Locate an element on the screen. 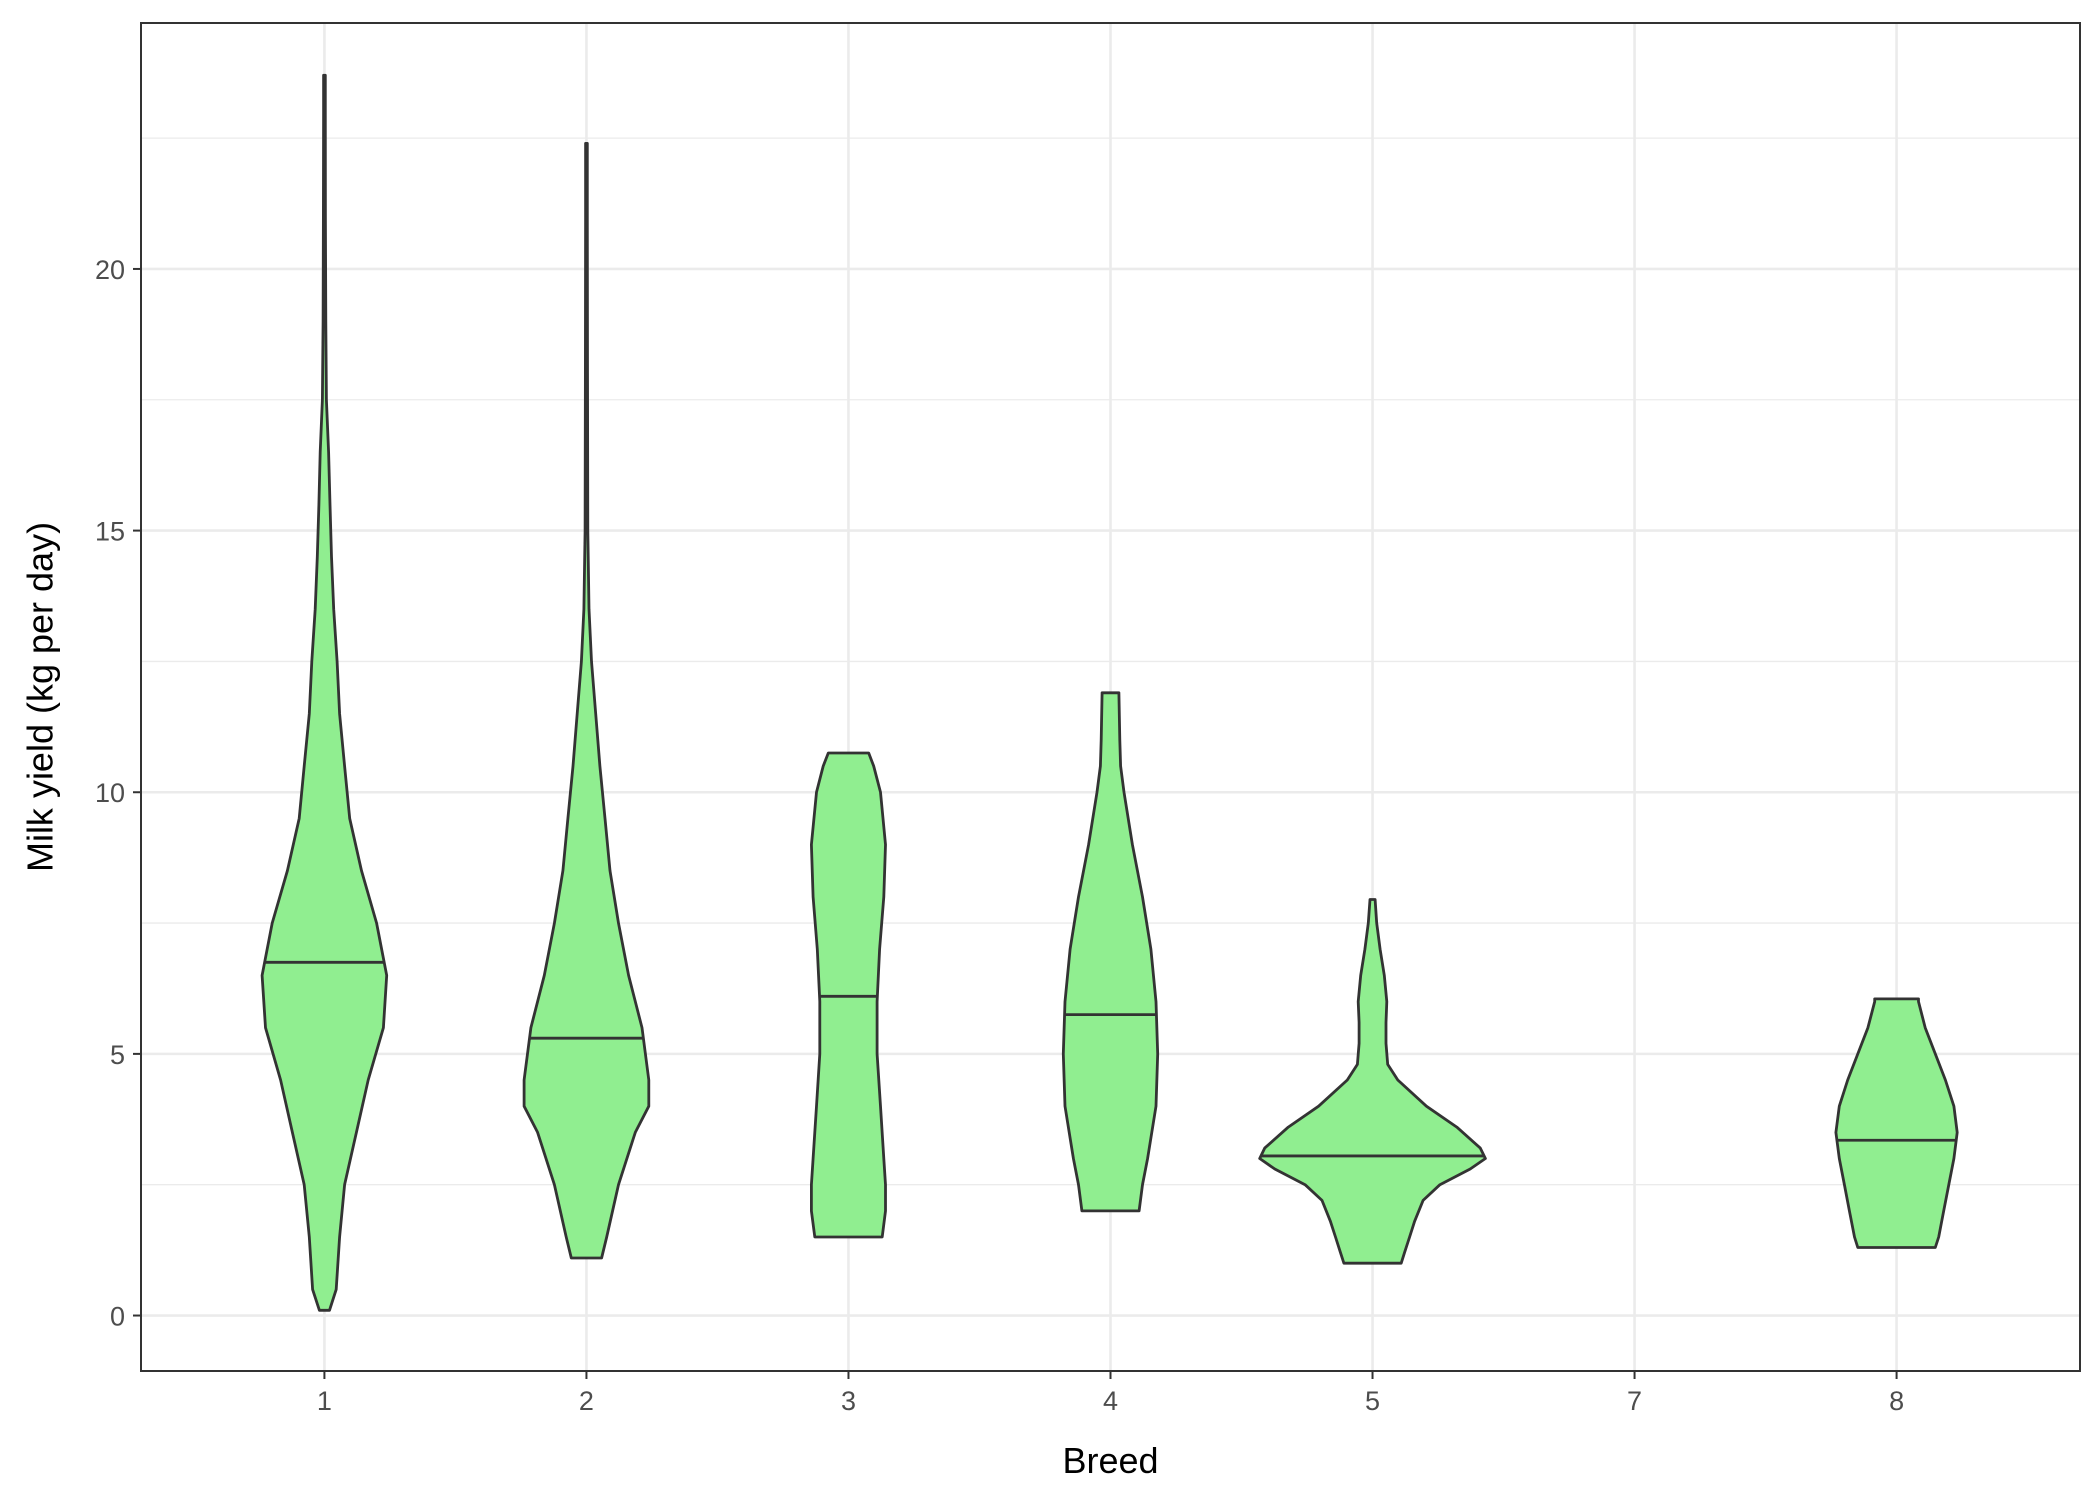 This screenshot has height=1500, width=2100. y-tick-label: 5 is located at coordinates (117, 1055).